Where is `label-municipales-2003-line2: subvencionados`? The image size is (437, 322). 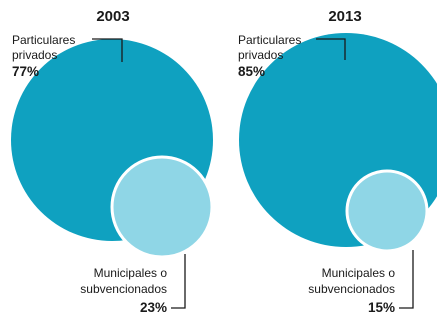
label-municipales-2003-line2: subvencionados is located at coordinates (123, 289).